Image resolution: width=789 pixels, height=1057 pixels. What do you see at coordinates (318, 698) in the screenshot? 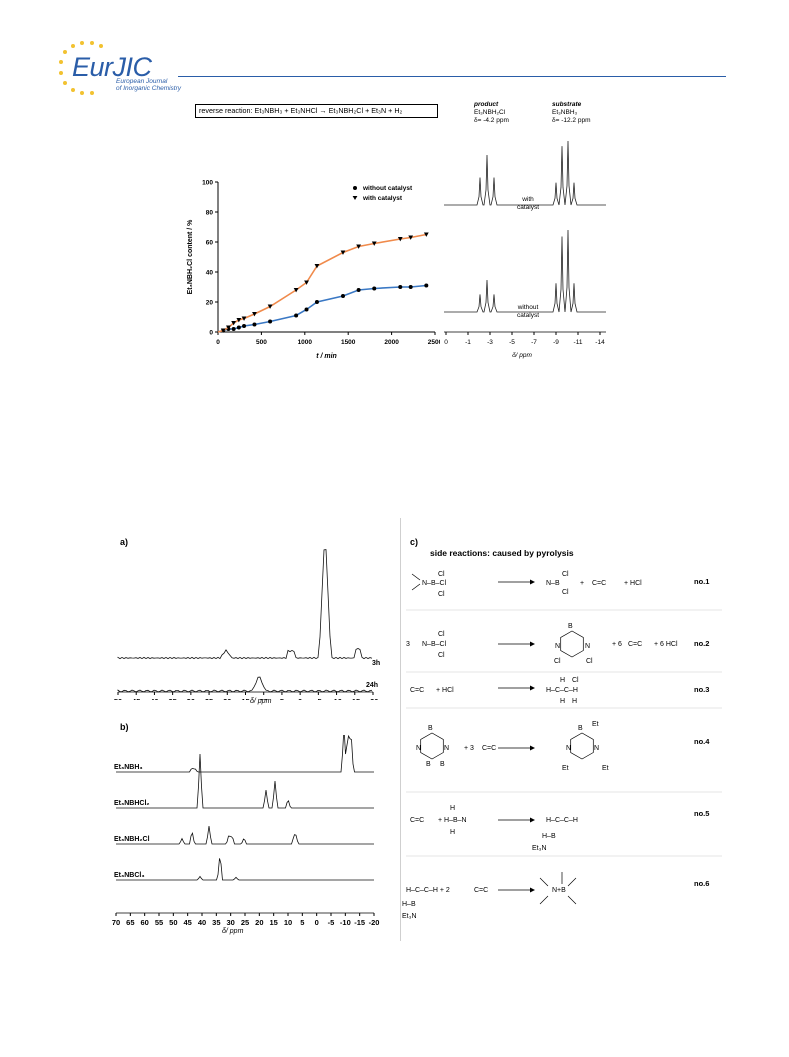
I see `panel-a-tick-label: -5` at bounding box center [318, 698].